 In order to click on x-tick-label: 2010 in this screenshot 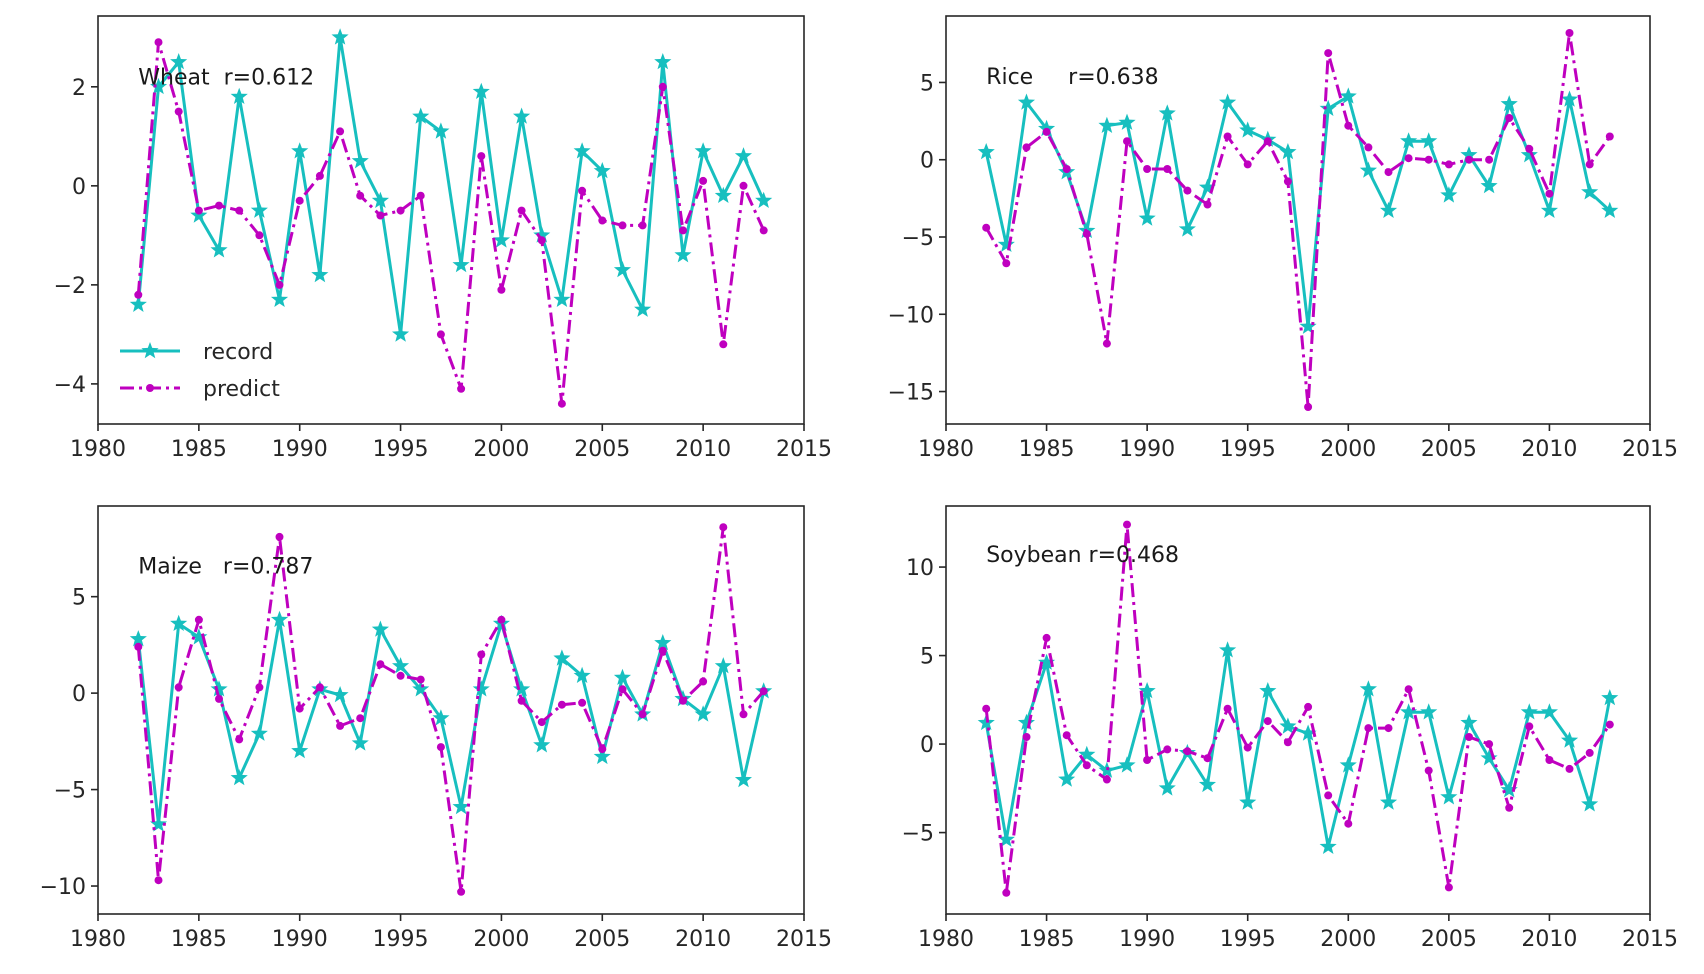, I will do `click(703, 939)`.